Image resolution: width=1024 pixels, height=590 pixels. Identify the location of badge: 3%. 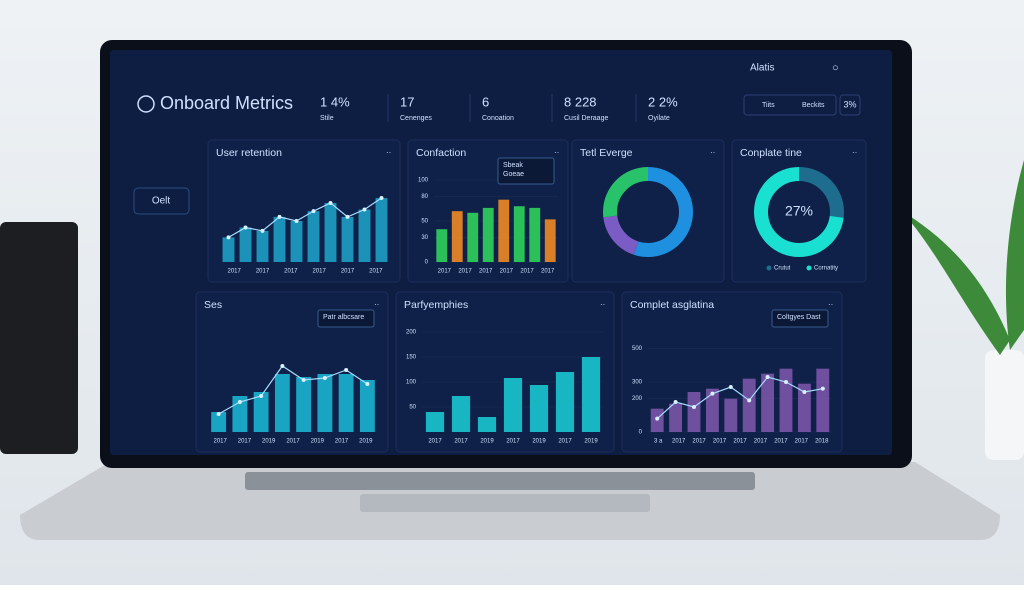
(849, 104).